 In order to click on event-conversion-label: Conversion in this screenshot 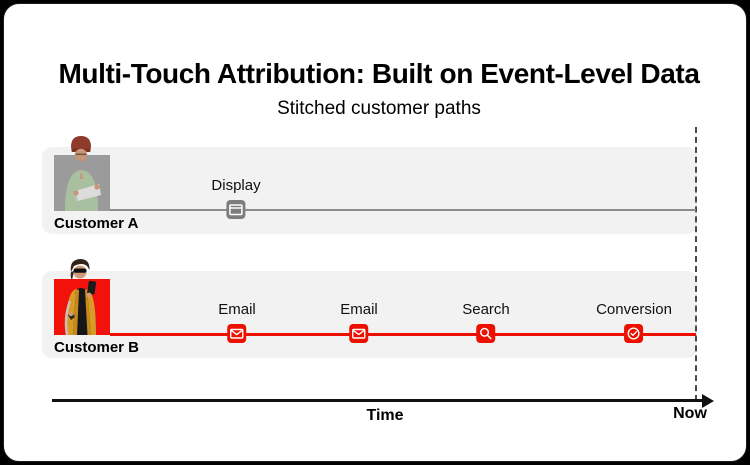, I will do `click(634, 309)`.